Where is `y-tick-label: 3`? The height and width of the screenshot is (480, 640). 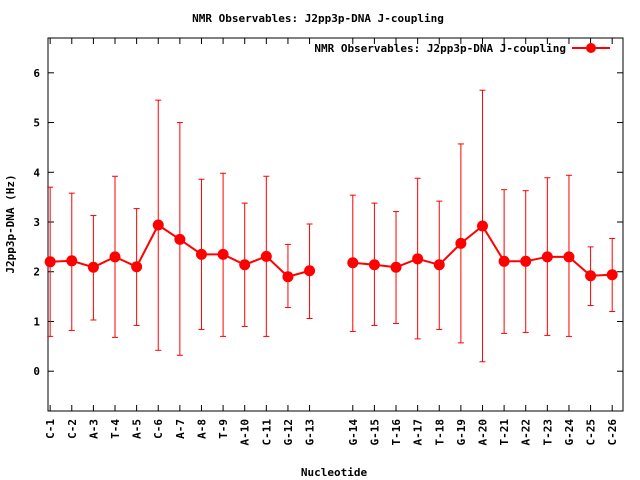 y-tick-label: 3 is located at coordinates (36, 222).